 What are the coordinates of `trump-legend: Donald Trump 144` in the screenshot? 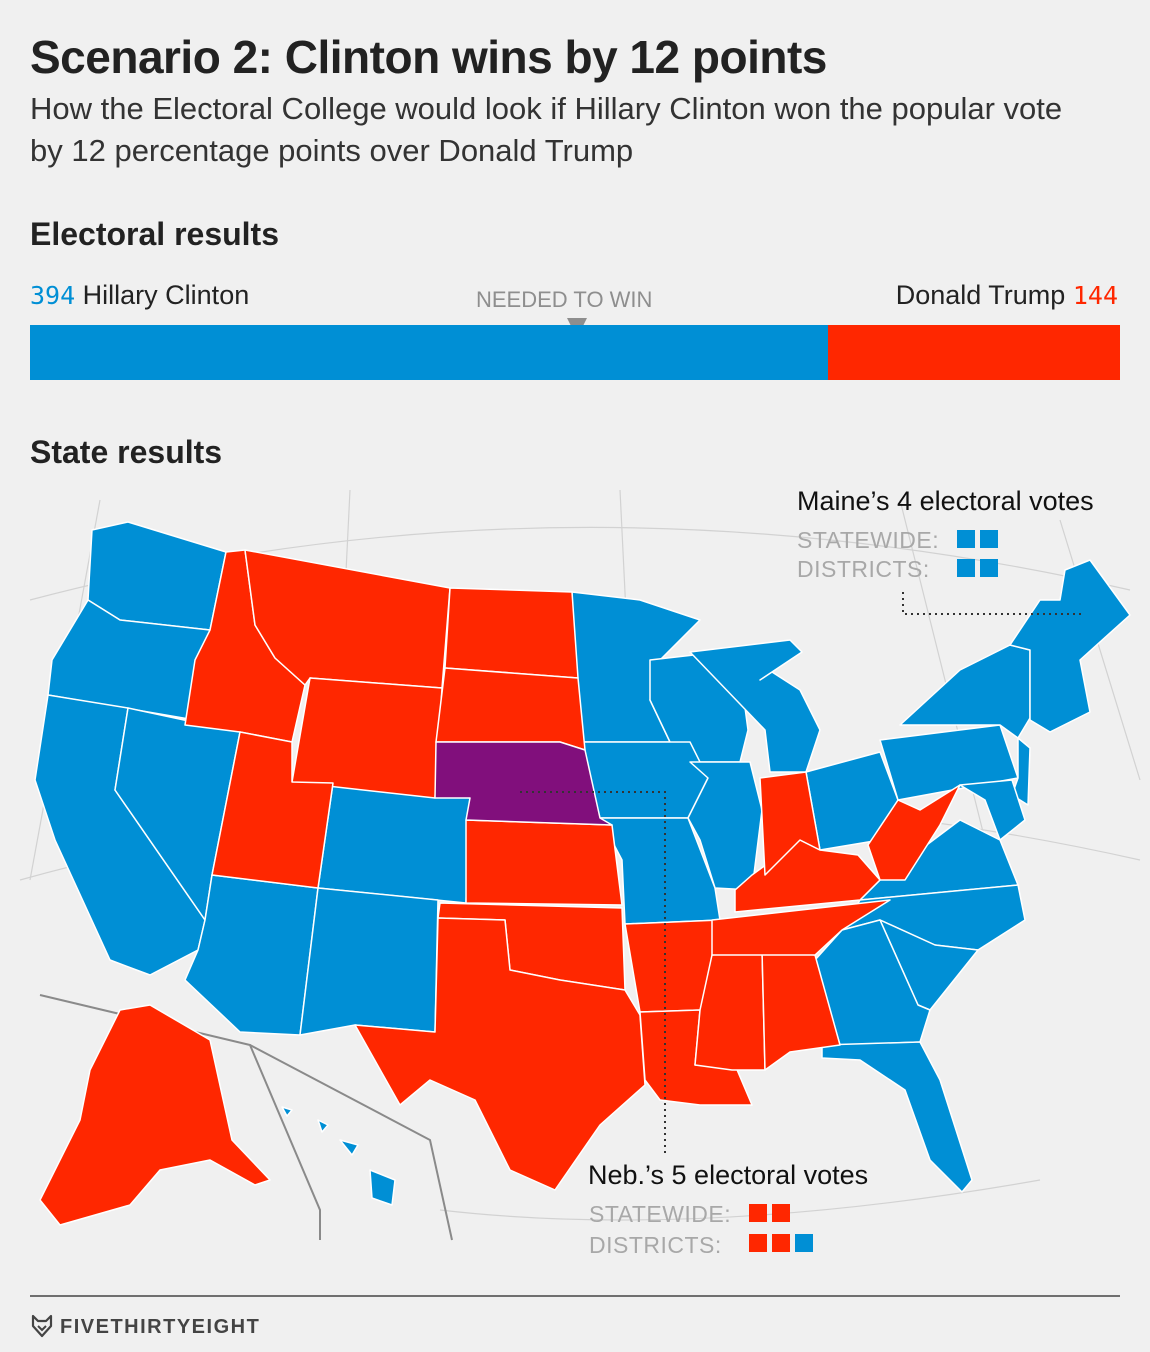 It's located at (1007, 295).